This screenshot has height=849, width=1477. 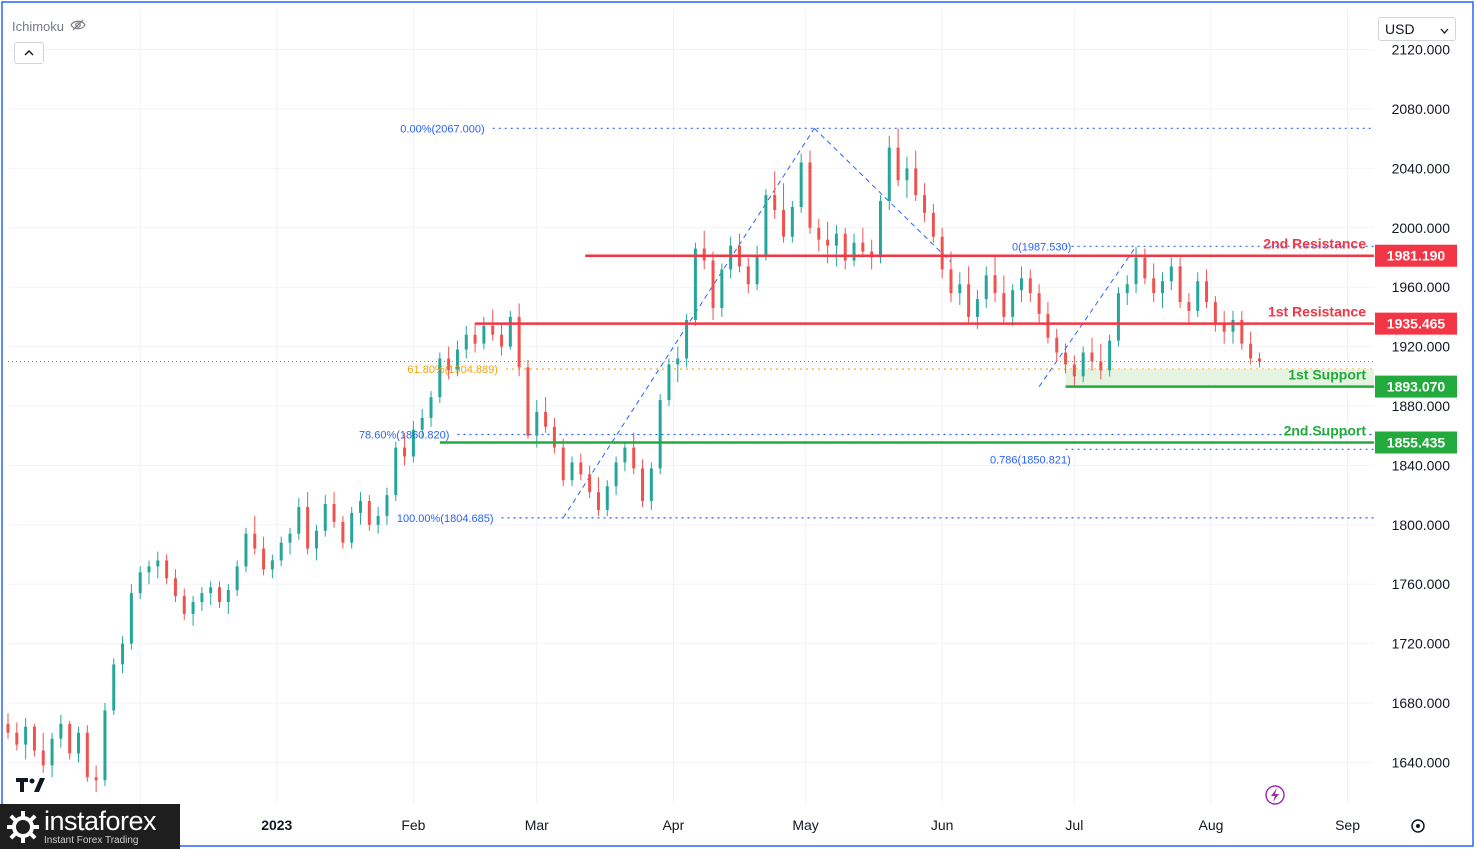 I want to click on y-tick-label: 1880.000, so click(x=1421, y=406).